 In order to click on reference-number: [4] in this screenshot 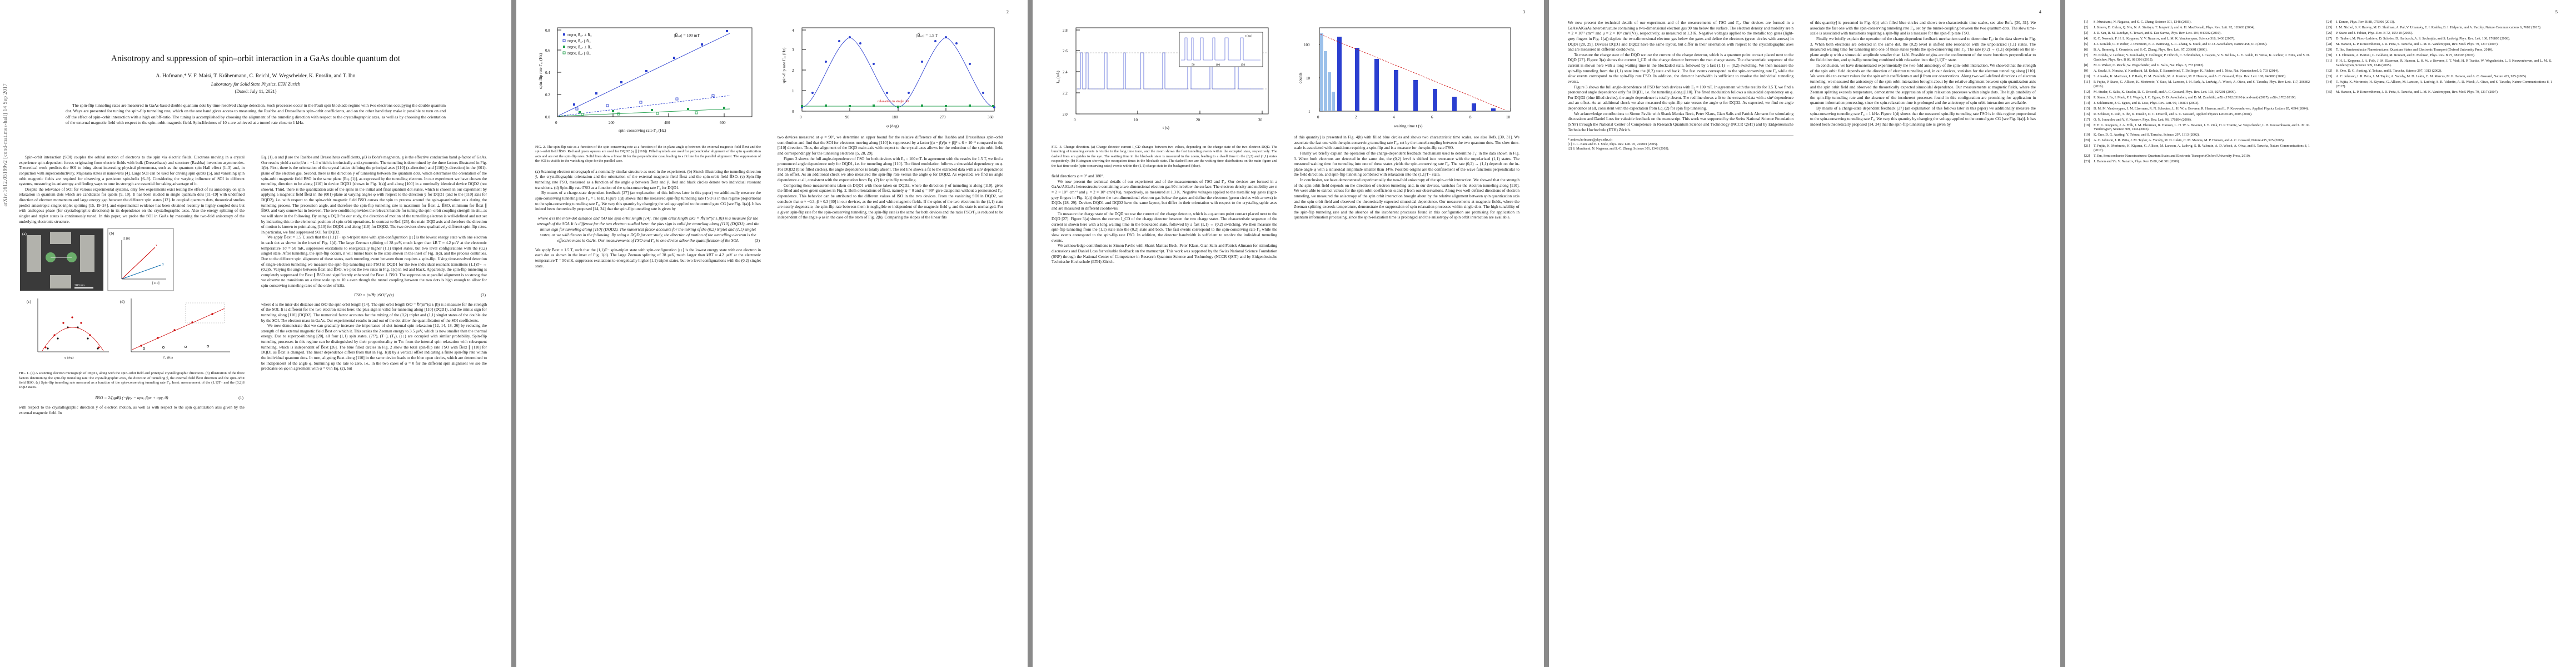, I will do `click(2086, 39)`.